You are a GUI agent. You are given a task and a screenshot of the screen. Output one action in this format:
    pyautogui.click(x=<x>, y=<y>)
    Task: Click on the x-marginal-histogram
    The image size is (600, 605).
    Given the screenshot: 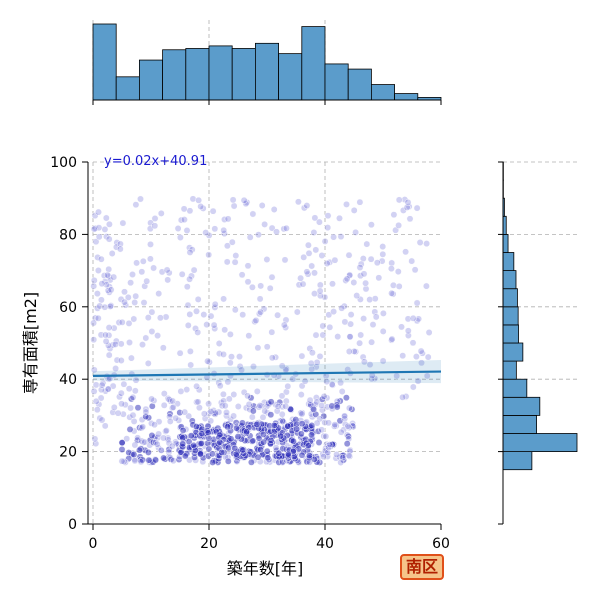 What is the action you would take?
    pyautogui.click(x=267, y=64)
    